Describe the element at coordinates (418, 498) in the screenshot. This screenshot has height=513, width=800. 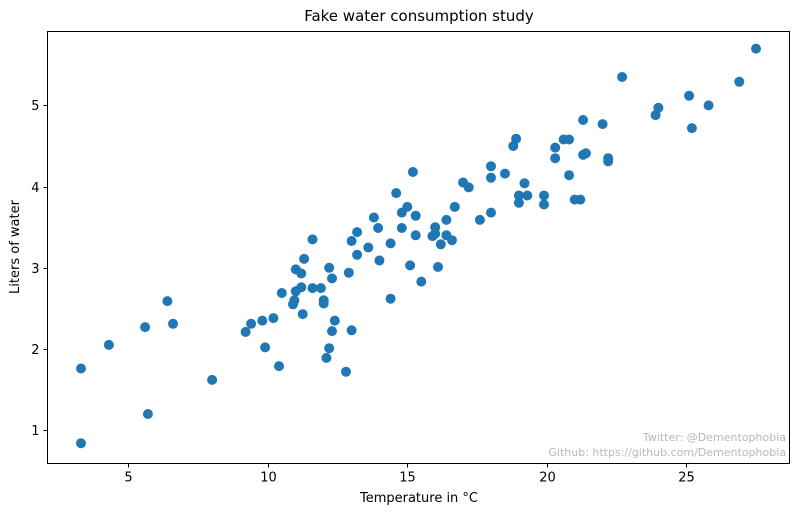
I see `x-axis-label: Temperature in °C` at that location.